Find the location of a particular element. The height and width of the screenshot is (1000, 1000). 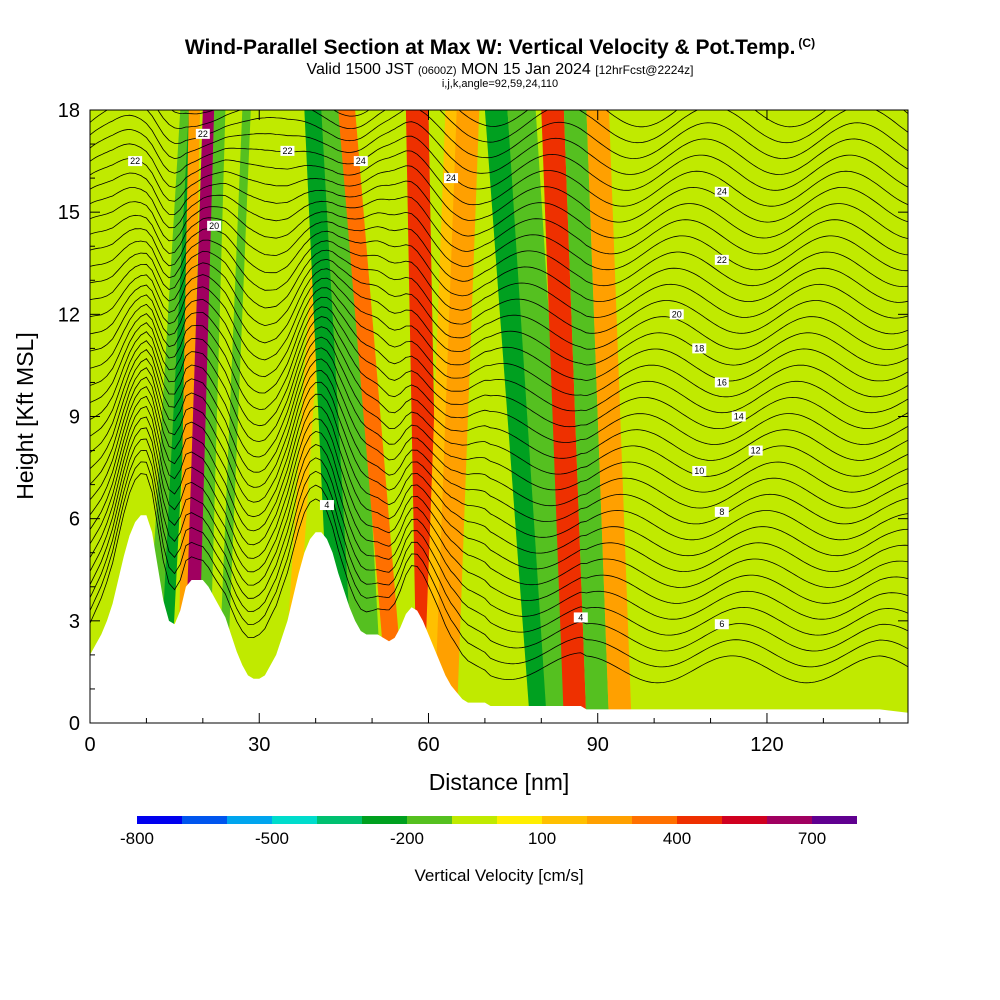

svg-text: 24 is located at coordinates (722, 192).